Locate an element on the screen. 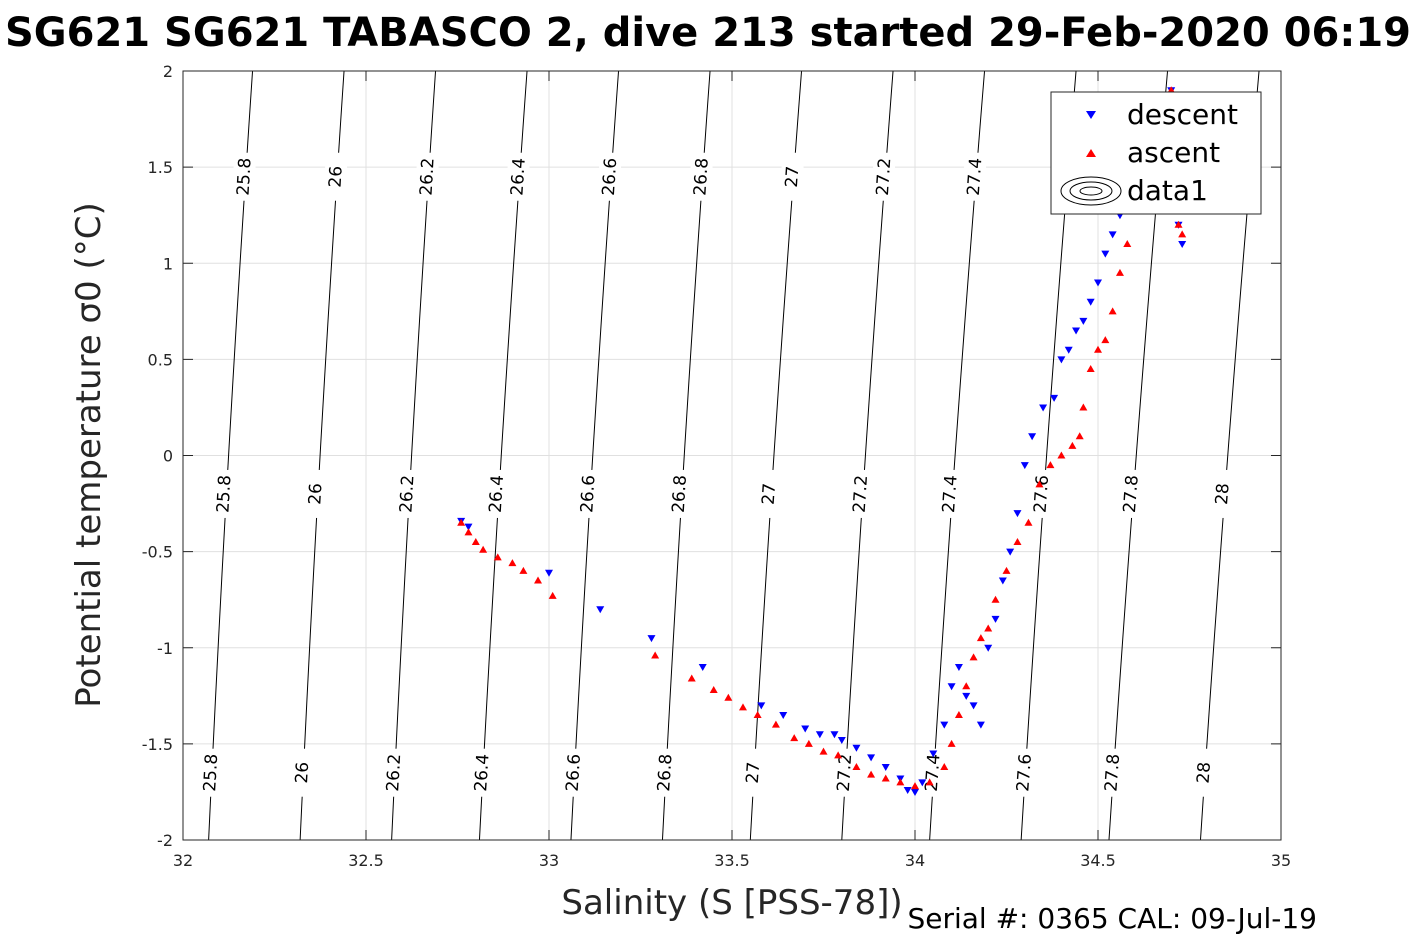  serial-cal-footer: Serial #: 0365 CAL: 09-Jul-19 is located at coordinates (1112, 918).